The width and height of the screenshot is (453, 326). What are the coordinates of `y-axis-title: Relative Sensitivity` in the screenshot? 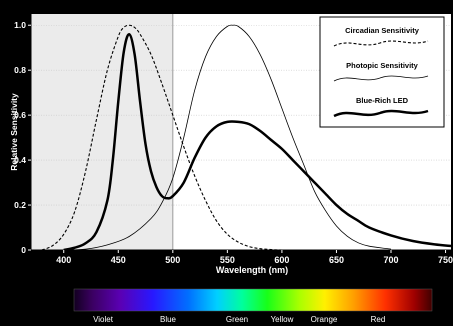 It's located at (14, 132).